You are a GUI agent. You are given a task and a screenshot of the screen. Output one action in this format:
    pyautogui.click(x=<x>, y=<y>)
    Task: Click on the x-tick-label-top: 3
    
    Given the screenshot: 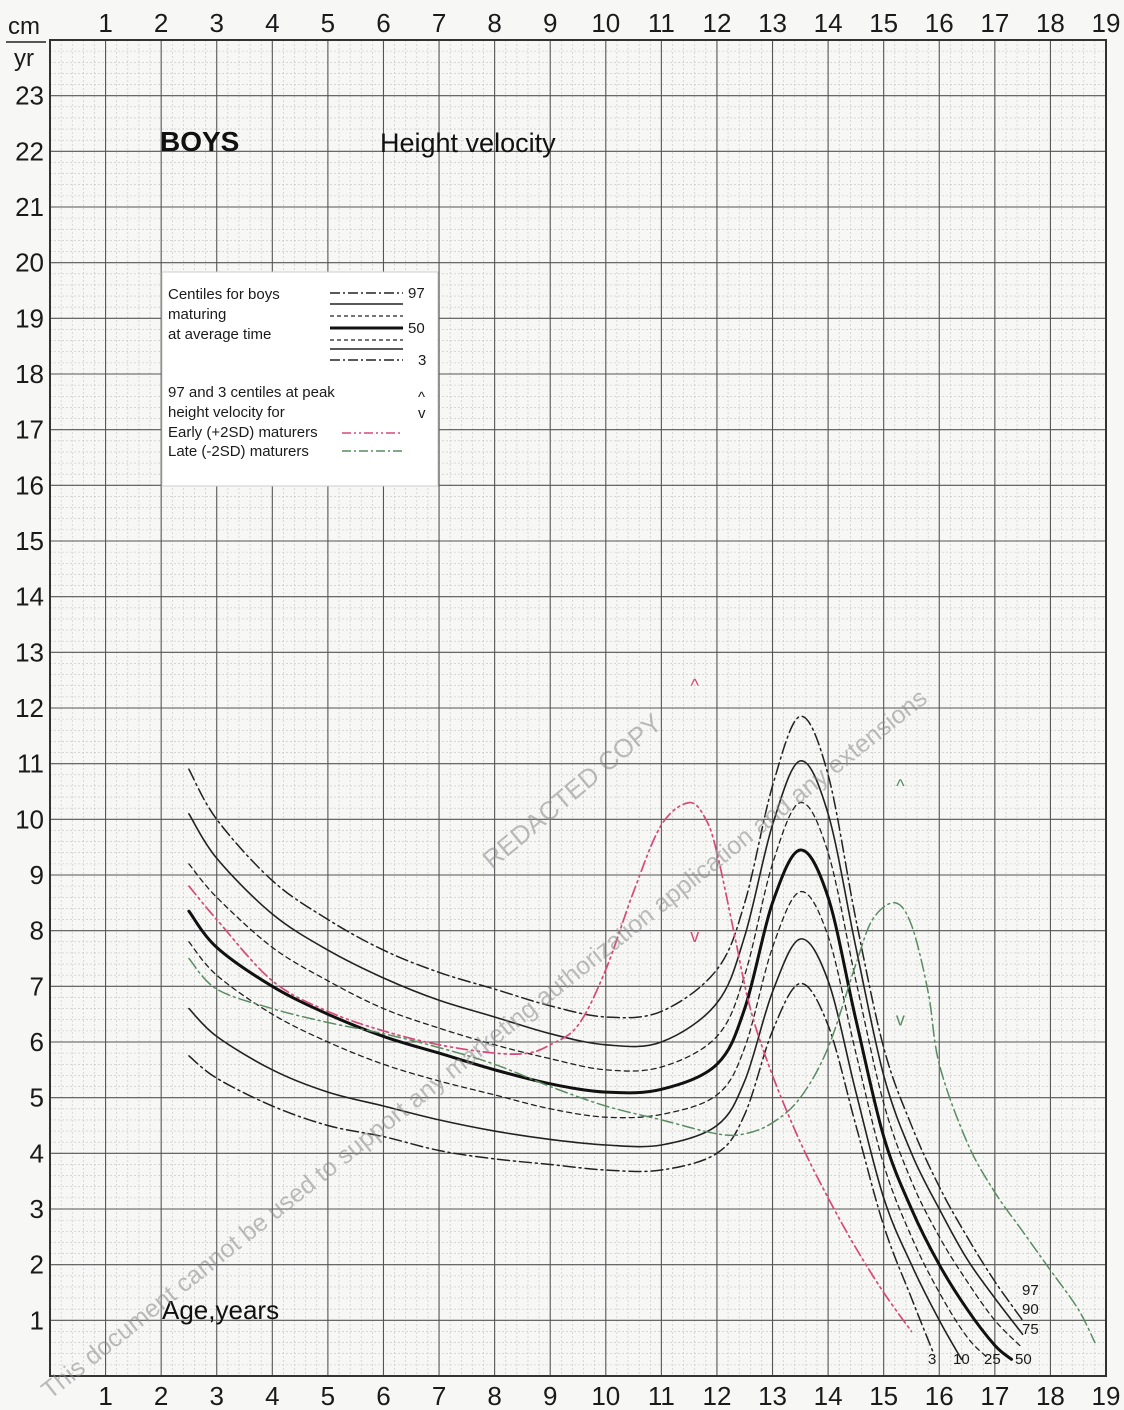 What is the action you would take?
    pyautogui.click(x=217, y=23)
    